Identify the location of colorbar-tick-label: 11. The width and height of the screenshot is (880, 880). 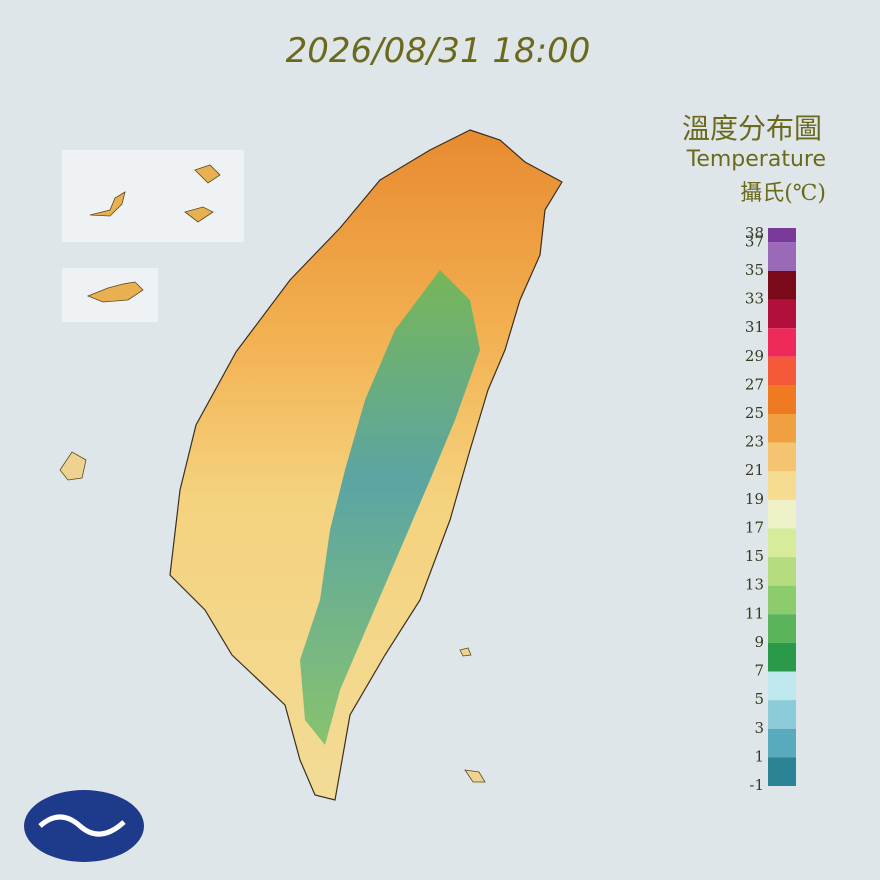
(754, 613).